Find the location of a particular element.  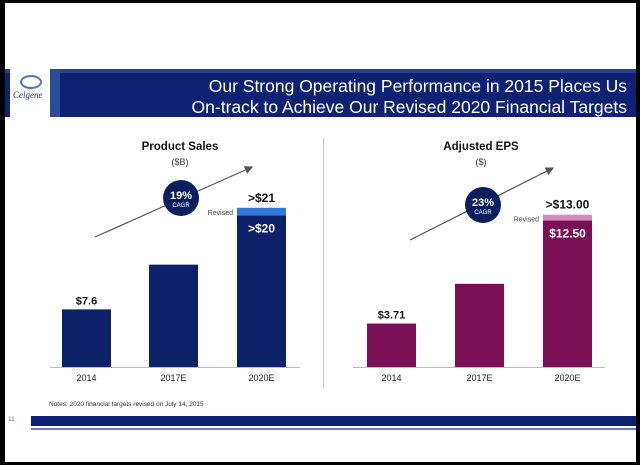

sales-bar-2014 is located at coordinates (86, 338).